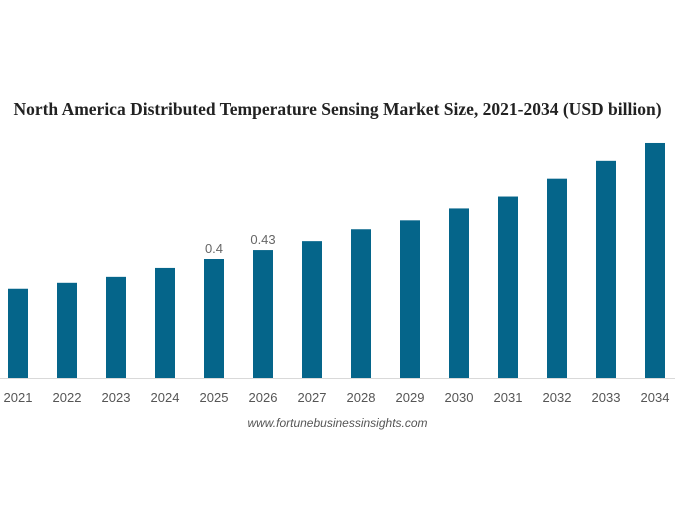 The height and width of the screenshot is (506, 675). What do you see at coordinates (655, 397) in the screenshot?
I see `x-tick-label: 2034` at bounding box center [655, 397].